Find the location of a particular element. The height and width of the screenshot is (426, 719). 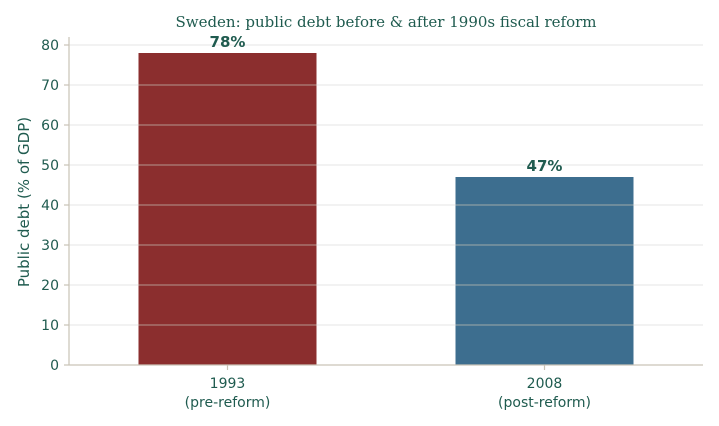

y-tick-label: 50 is located at coordinates (50, 166).